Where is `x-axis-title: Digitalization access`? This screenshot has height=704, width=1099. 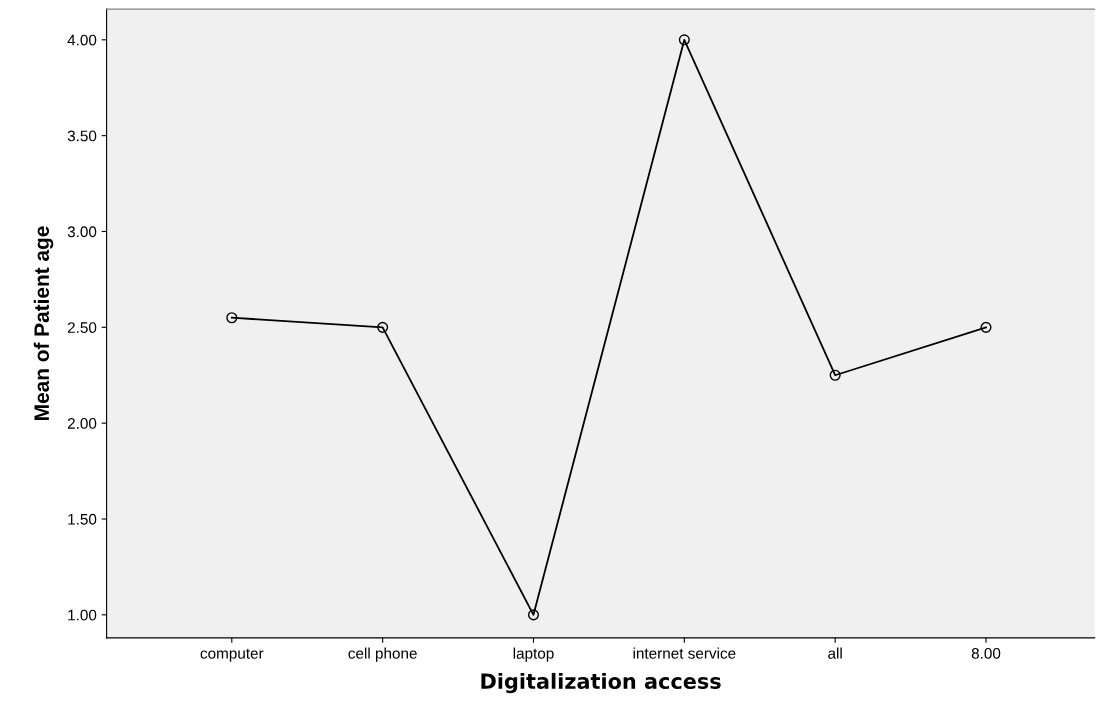
x-axis-title: Digitalization access is located at coordinates (601, 683).